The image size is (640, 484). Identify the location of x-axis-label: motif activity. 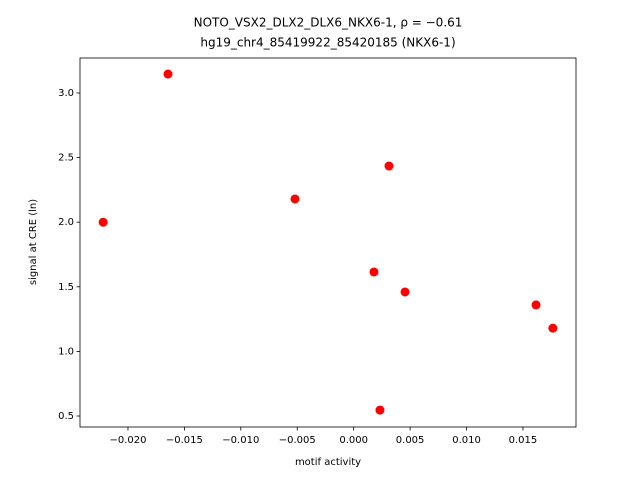
(328, 462).